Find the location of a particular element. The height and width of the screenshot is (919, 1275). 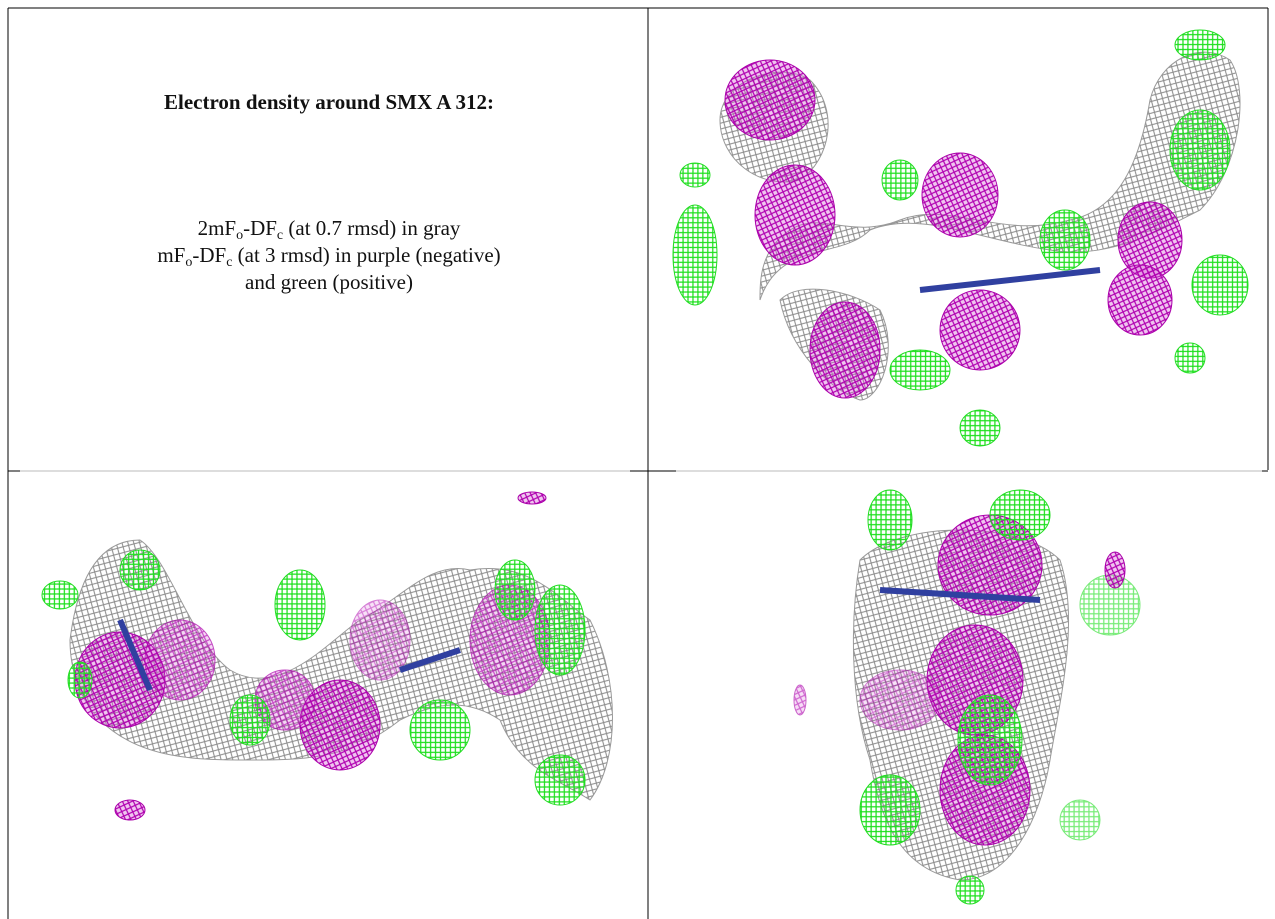

legend-line: 2mFo-DFc (at 0.7 rmsd) in gray is located at coordinates (329, 229).